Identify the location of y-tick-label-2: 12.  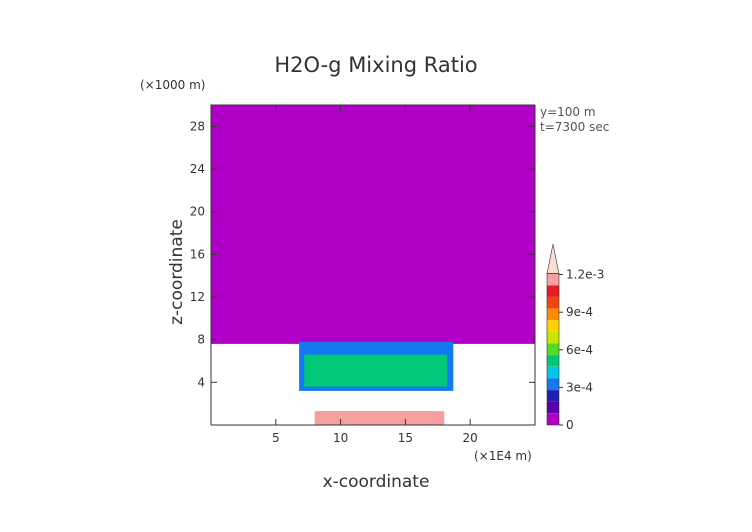
(197, 297).